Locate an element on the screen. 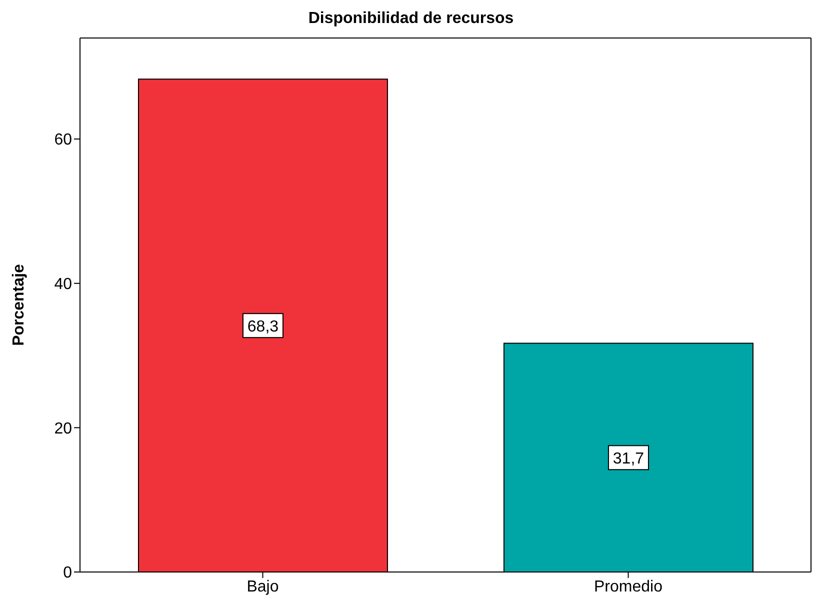 The image size is (814, 612). x-tick-label: Bajo is located at coordinates (262, 587).